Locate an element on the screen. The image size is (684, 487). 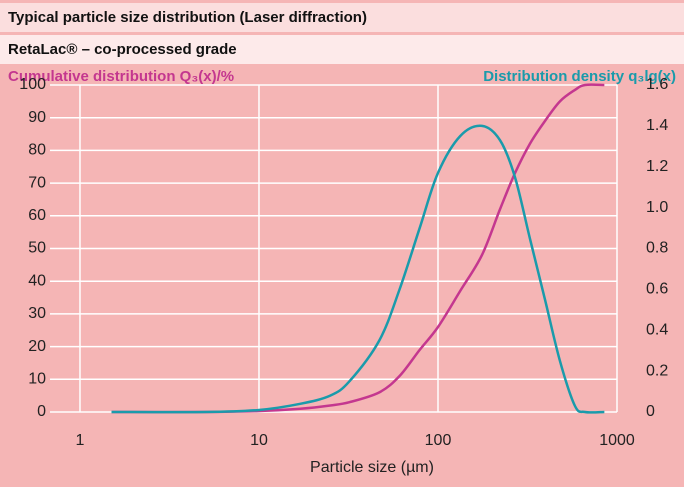
y-tick-label: 70 is located at coordinates (37, 182).